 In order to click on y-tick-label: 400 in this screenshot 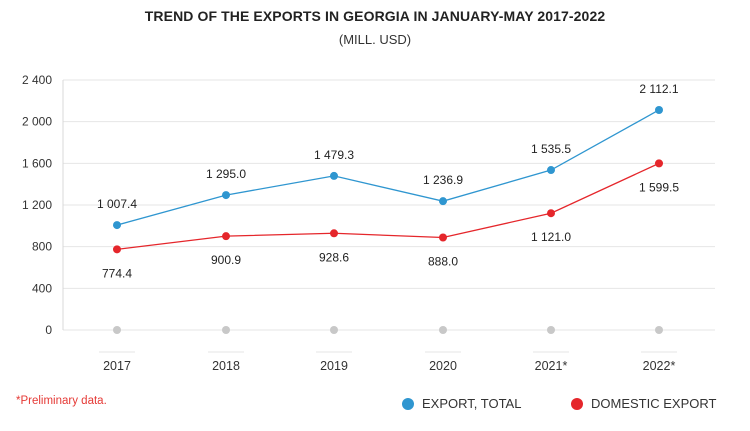, I will do `click(42, 288)`.